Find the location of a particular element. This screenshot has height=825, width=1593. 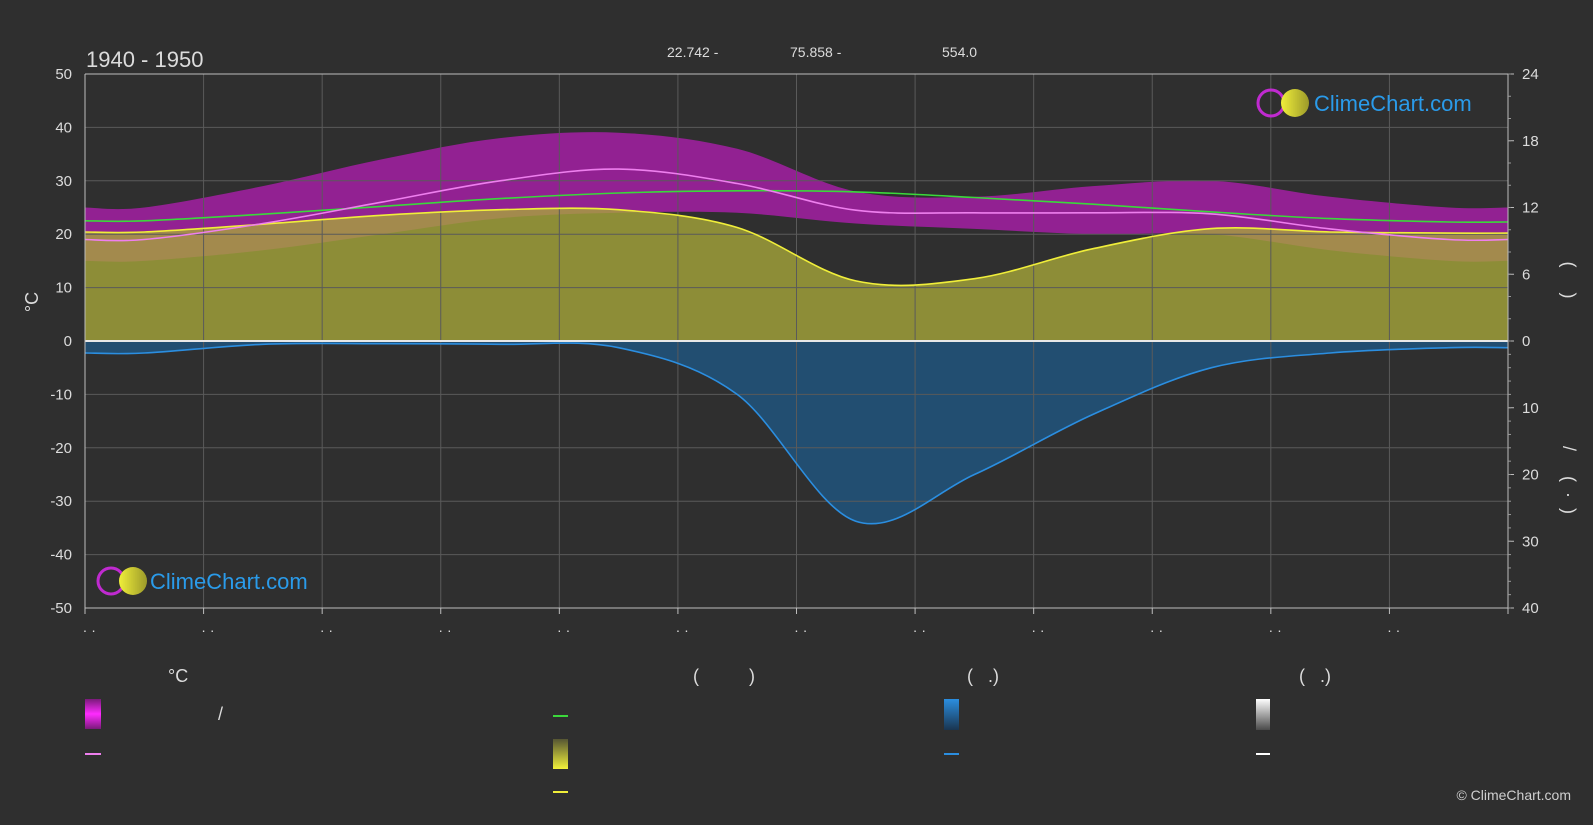

left-tick-label: 10 is located at coordinates (63, 288).